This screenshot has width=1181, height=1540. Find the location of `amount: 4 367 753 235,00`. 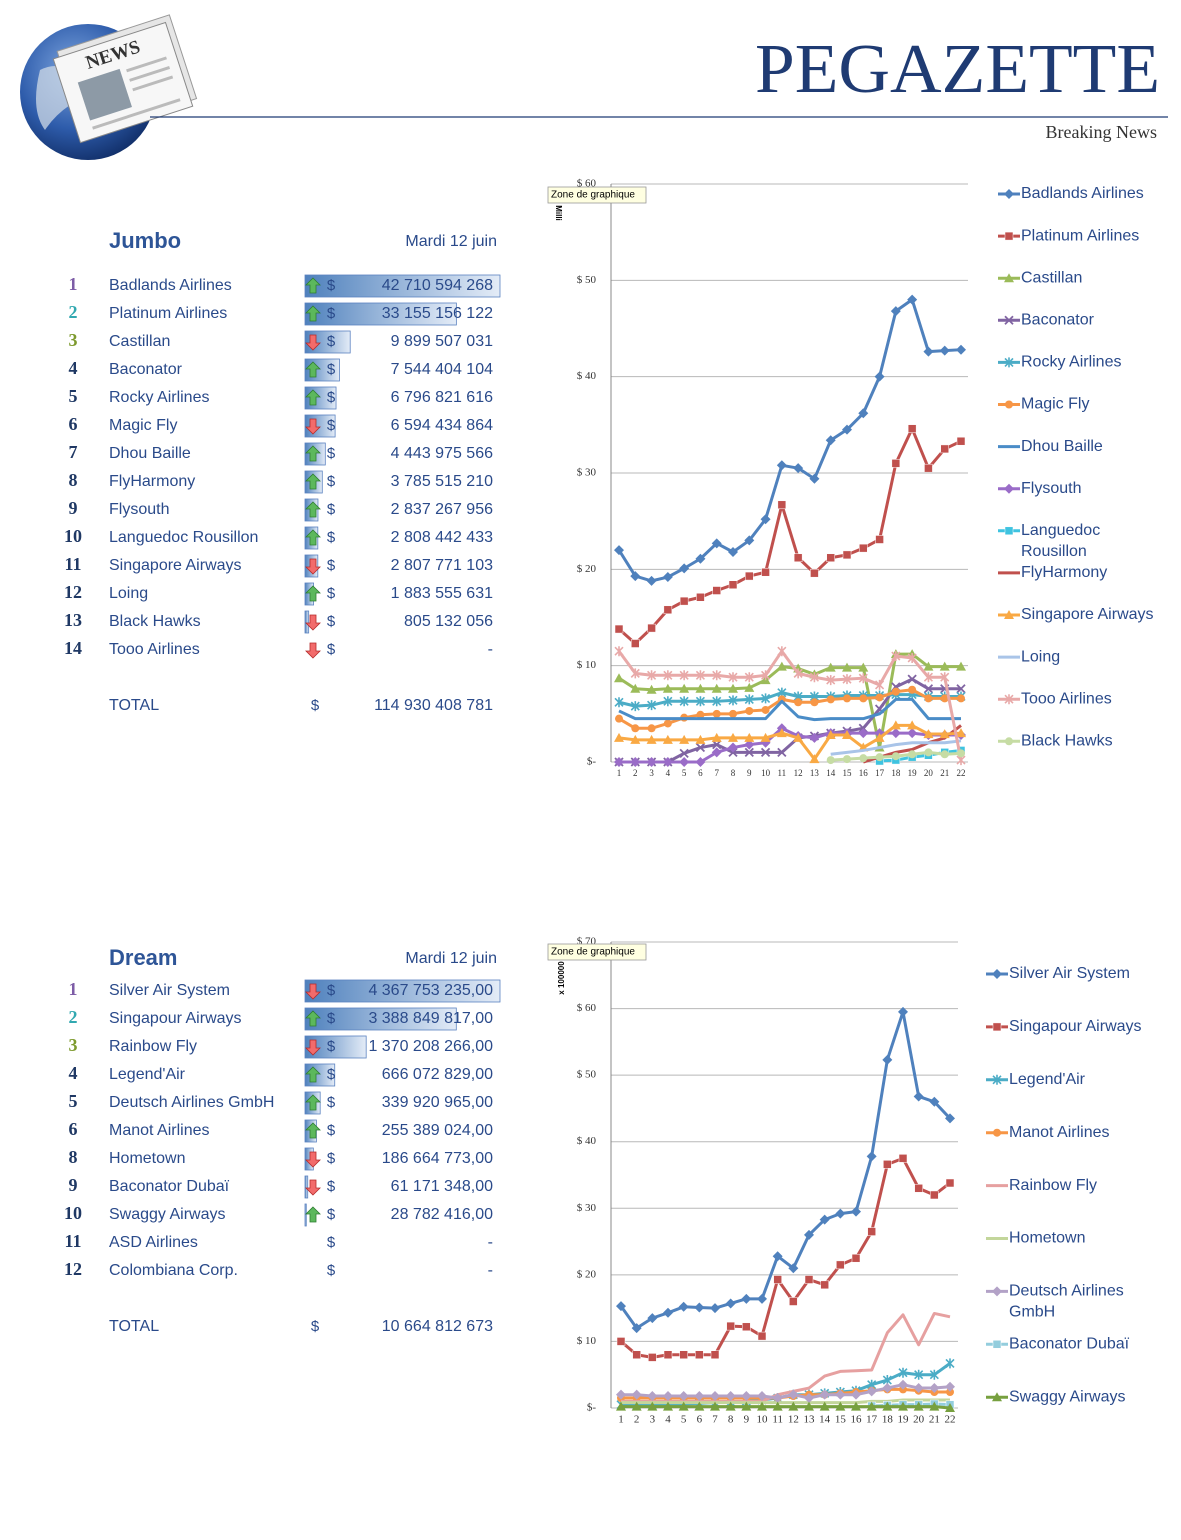

amount: 4 367 753 235,00 is located at coordinates (430, 990).